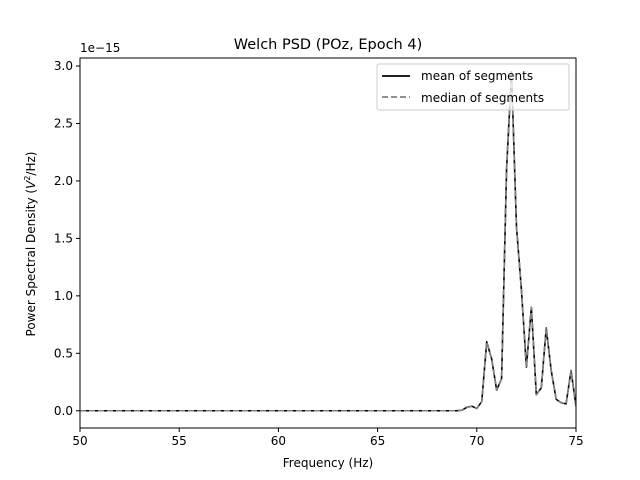 The height and width of the screenshot is (480, 640). I want to click on legend-label-median: median of segments, so click(482, 98).